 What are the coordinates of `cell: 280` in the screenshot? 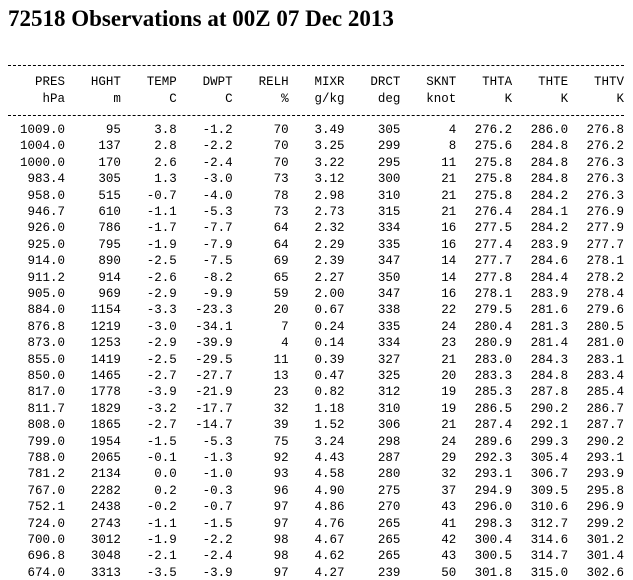 It's located at (389, 474).